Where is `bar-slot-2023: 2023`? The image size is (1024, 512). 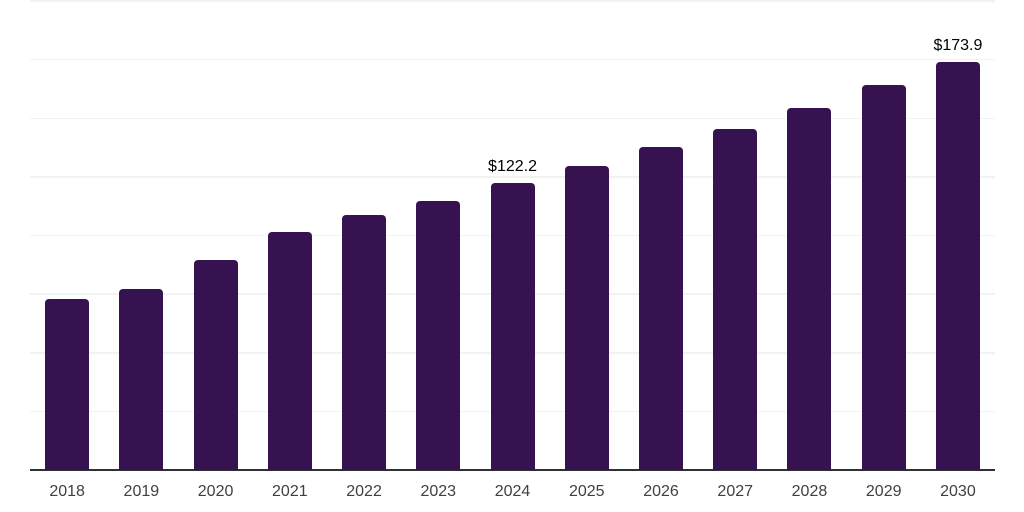
bar-slot-2023: 2023 is located at coordinates (438, 250).